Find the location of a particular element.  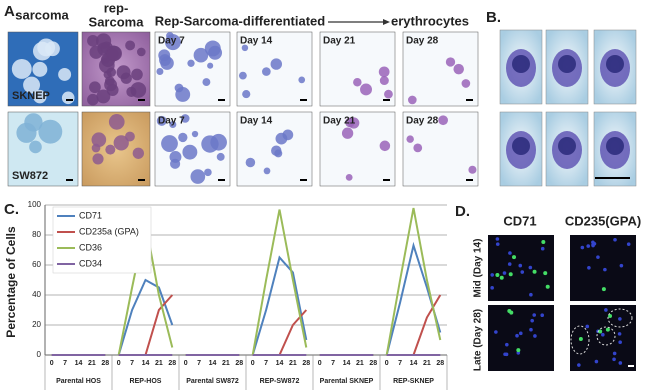

legend-label: CD36 is located at coordinates (90, 247).